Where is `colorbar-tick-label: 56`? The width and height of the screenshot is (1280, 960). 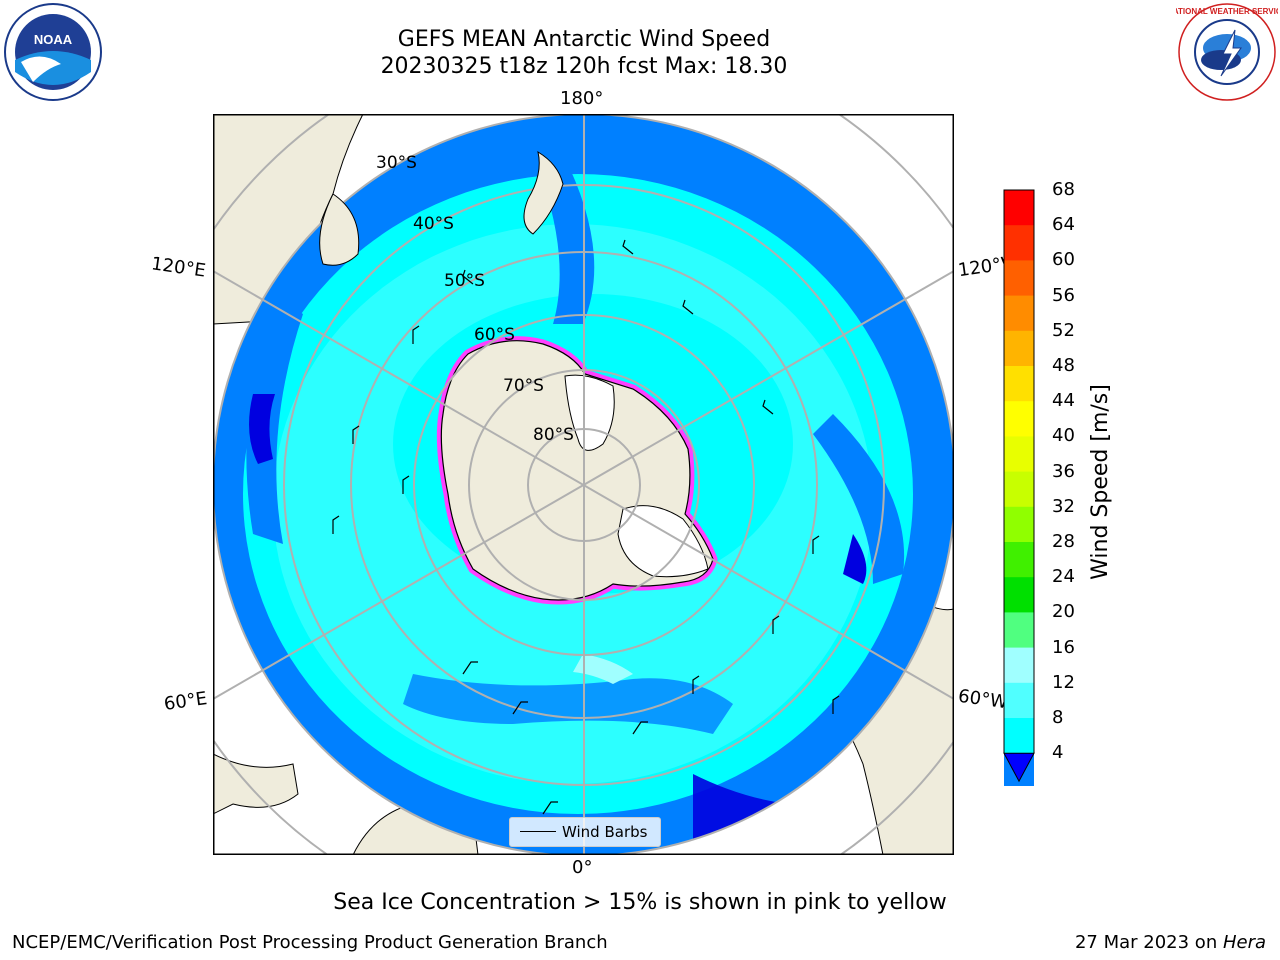 colorbar-tick-label: 56 is located at coordinates (1063, 295).